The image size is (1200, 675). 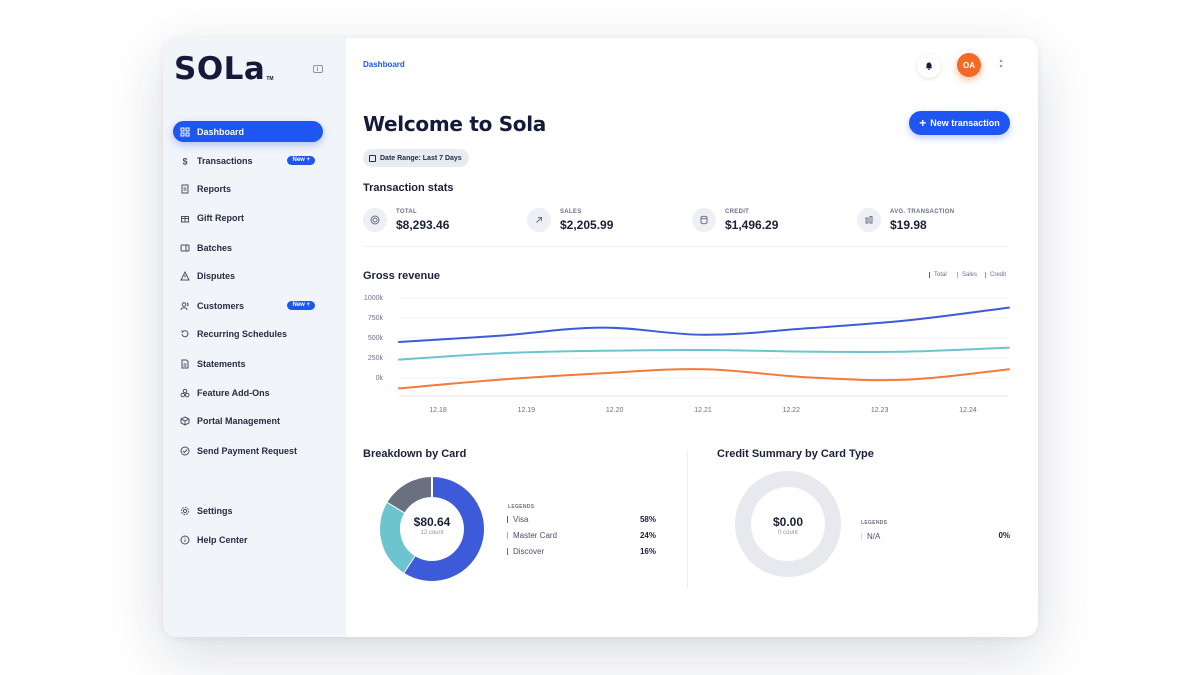 I want to click on credit-summary-title: Credit Summary by Card Type, so click(x=795, y=454).